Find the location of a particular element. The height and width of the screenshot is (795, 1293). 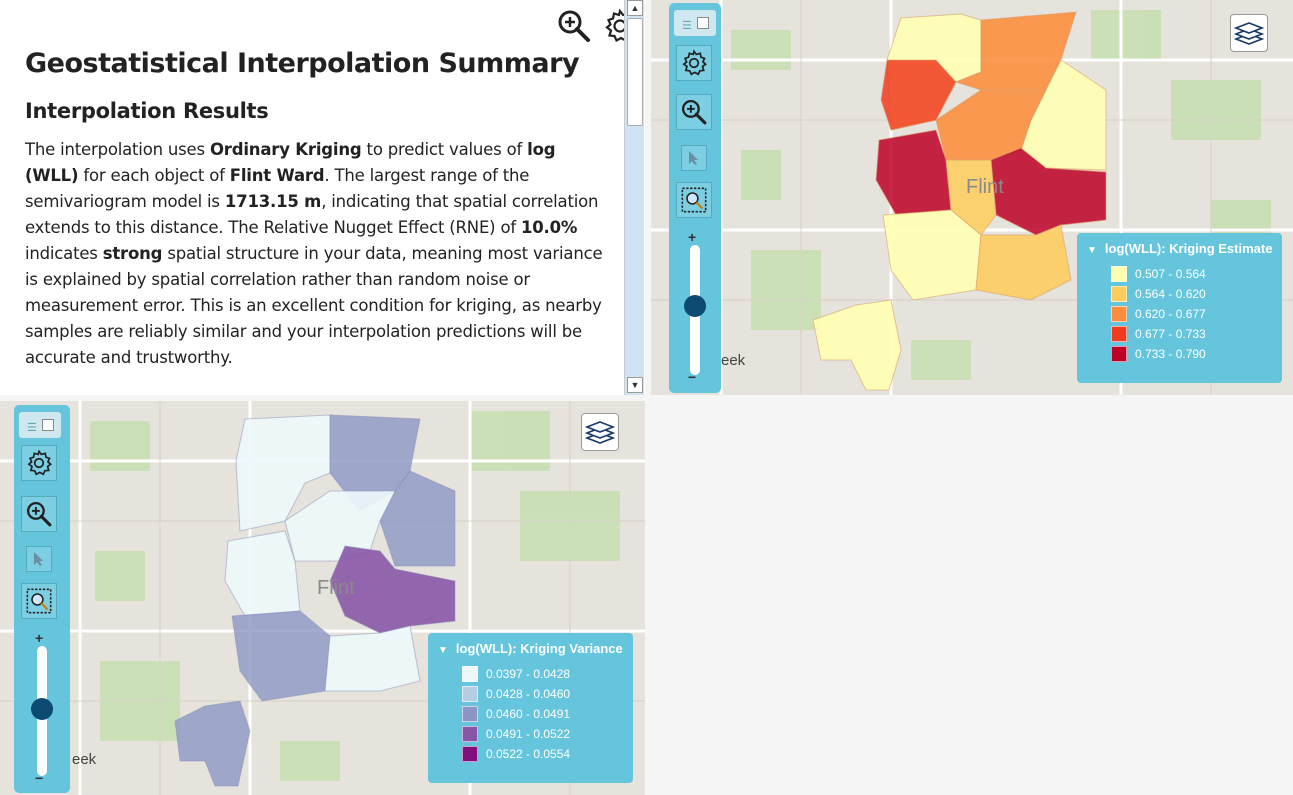

legend-label: 0.677 - 0.733 is located at coordinates (1170, 334).